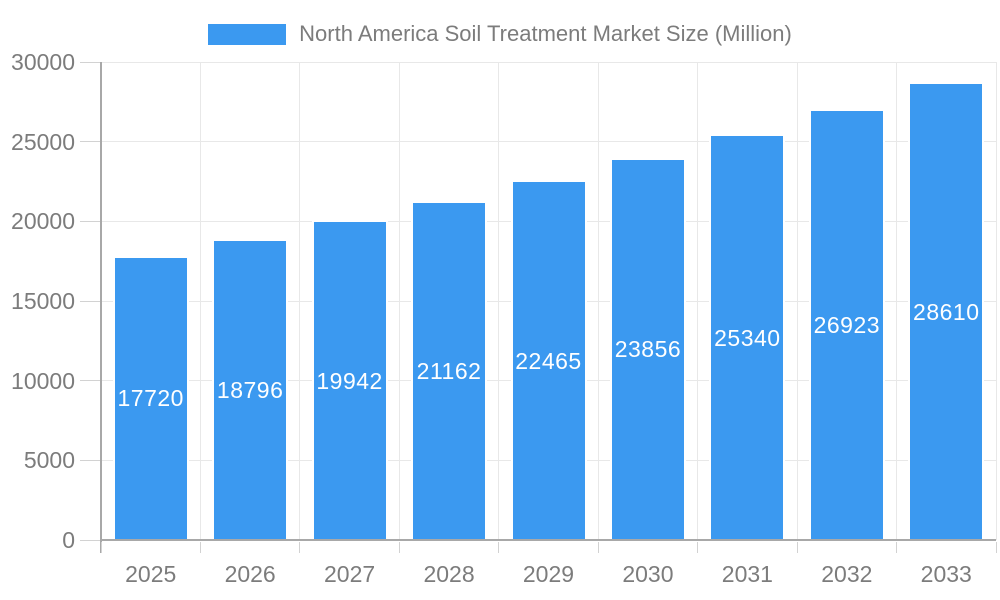 The image size is (1000, 600). I want to click on y-tick-label: 30000, so click(43, 62).